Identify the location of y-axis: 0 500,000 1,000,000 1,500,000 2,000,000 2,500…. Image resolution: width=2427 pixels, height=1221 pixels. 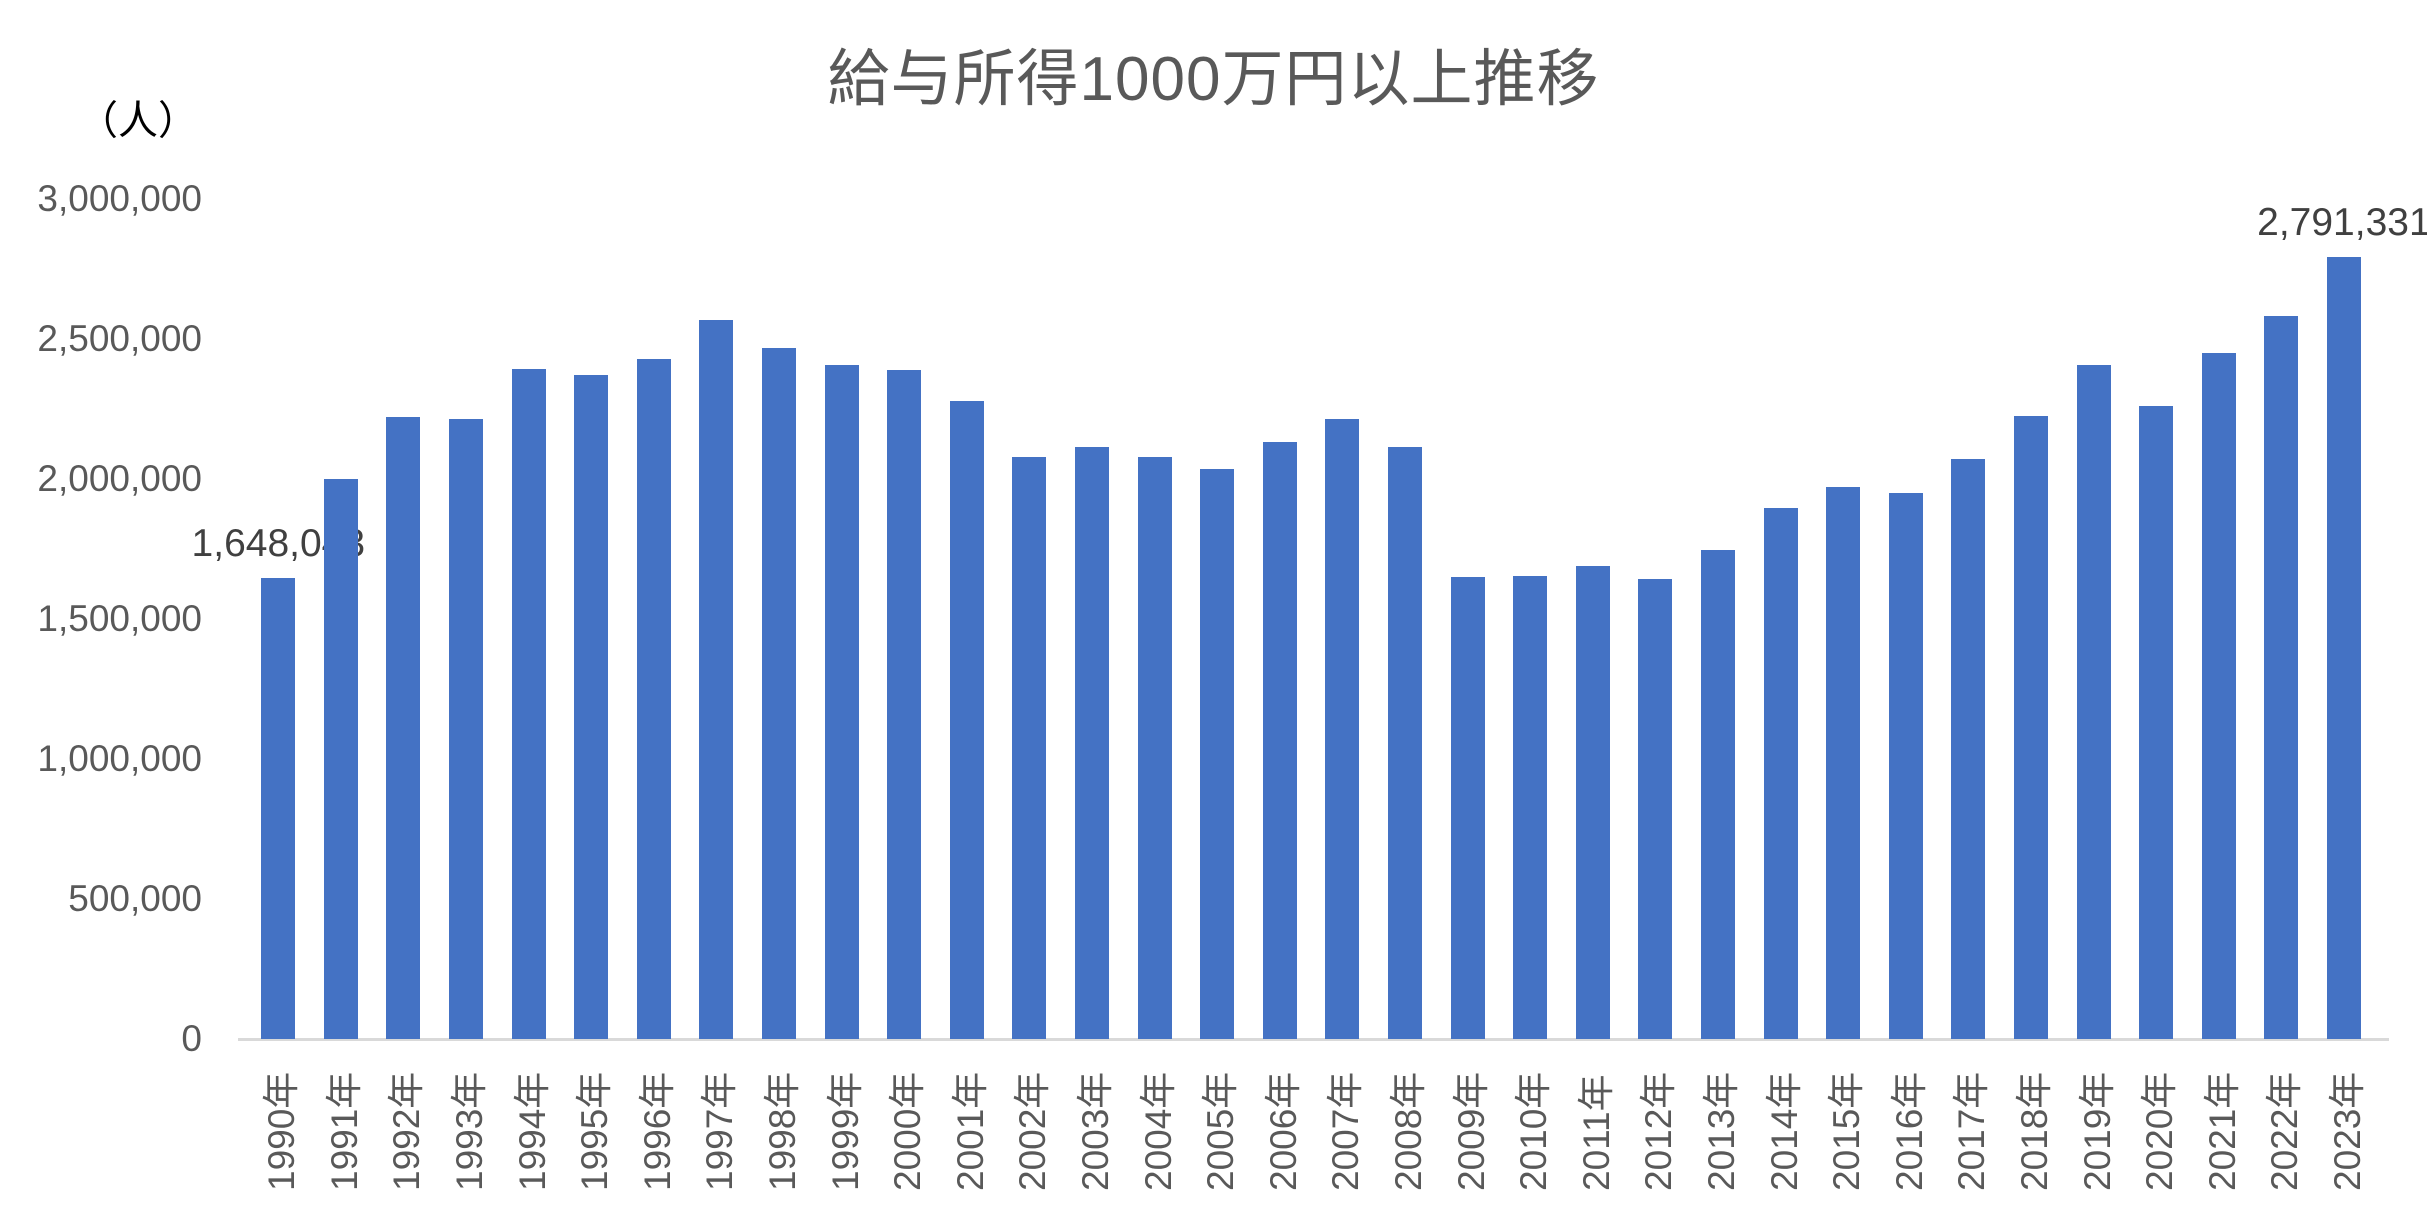
(101, 618).